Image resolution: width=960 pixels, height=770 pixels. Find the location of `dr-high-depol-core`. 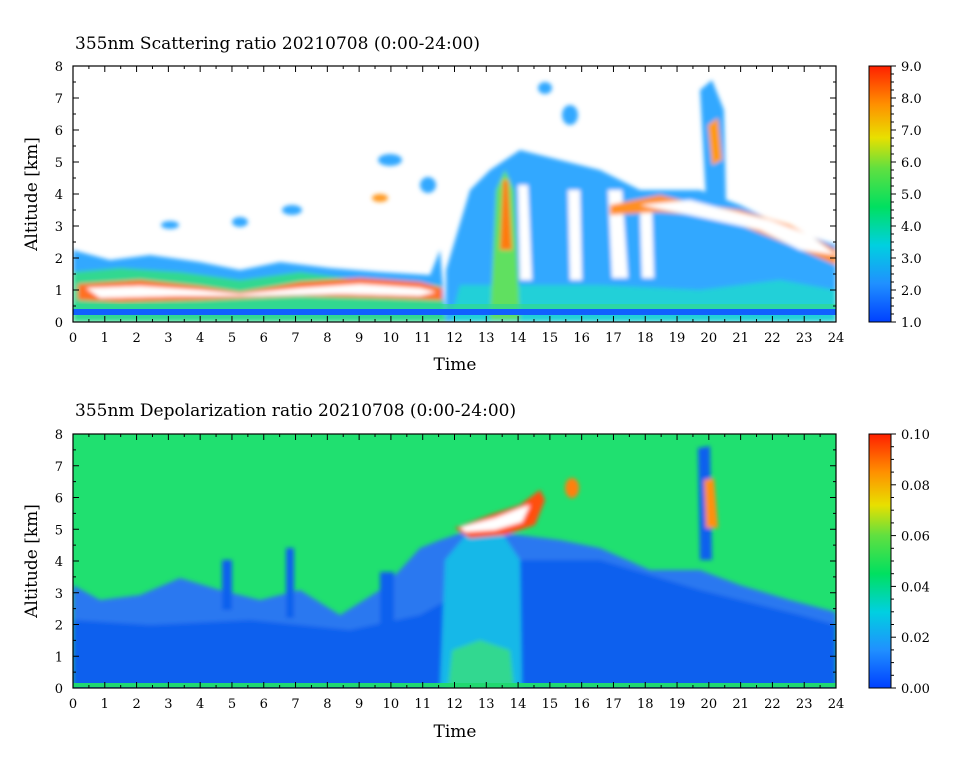

dr-high-depol-core is located at coordinates (495, 518).